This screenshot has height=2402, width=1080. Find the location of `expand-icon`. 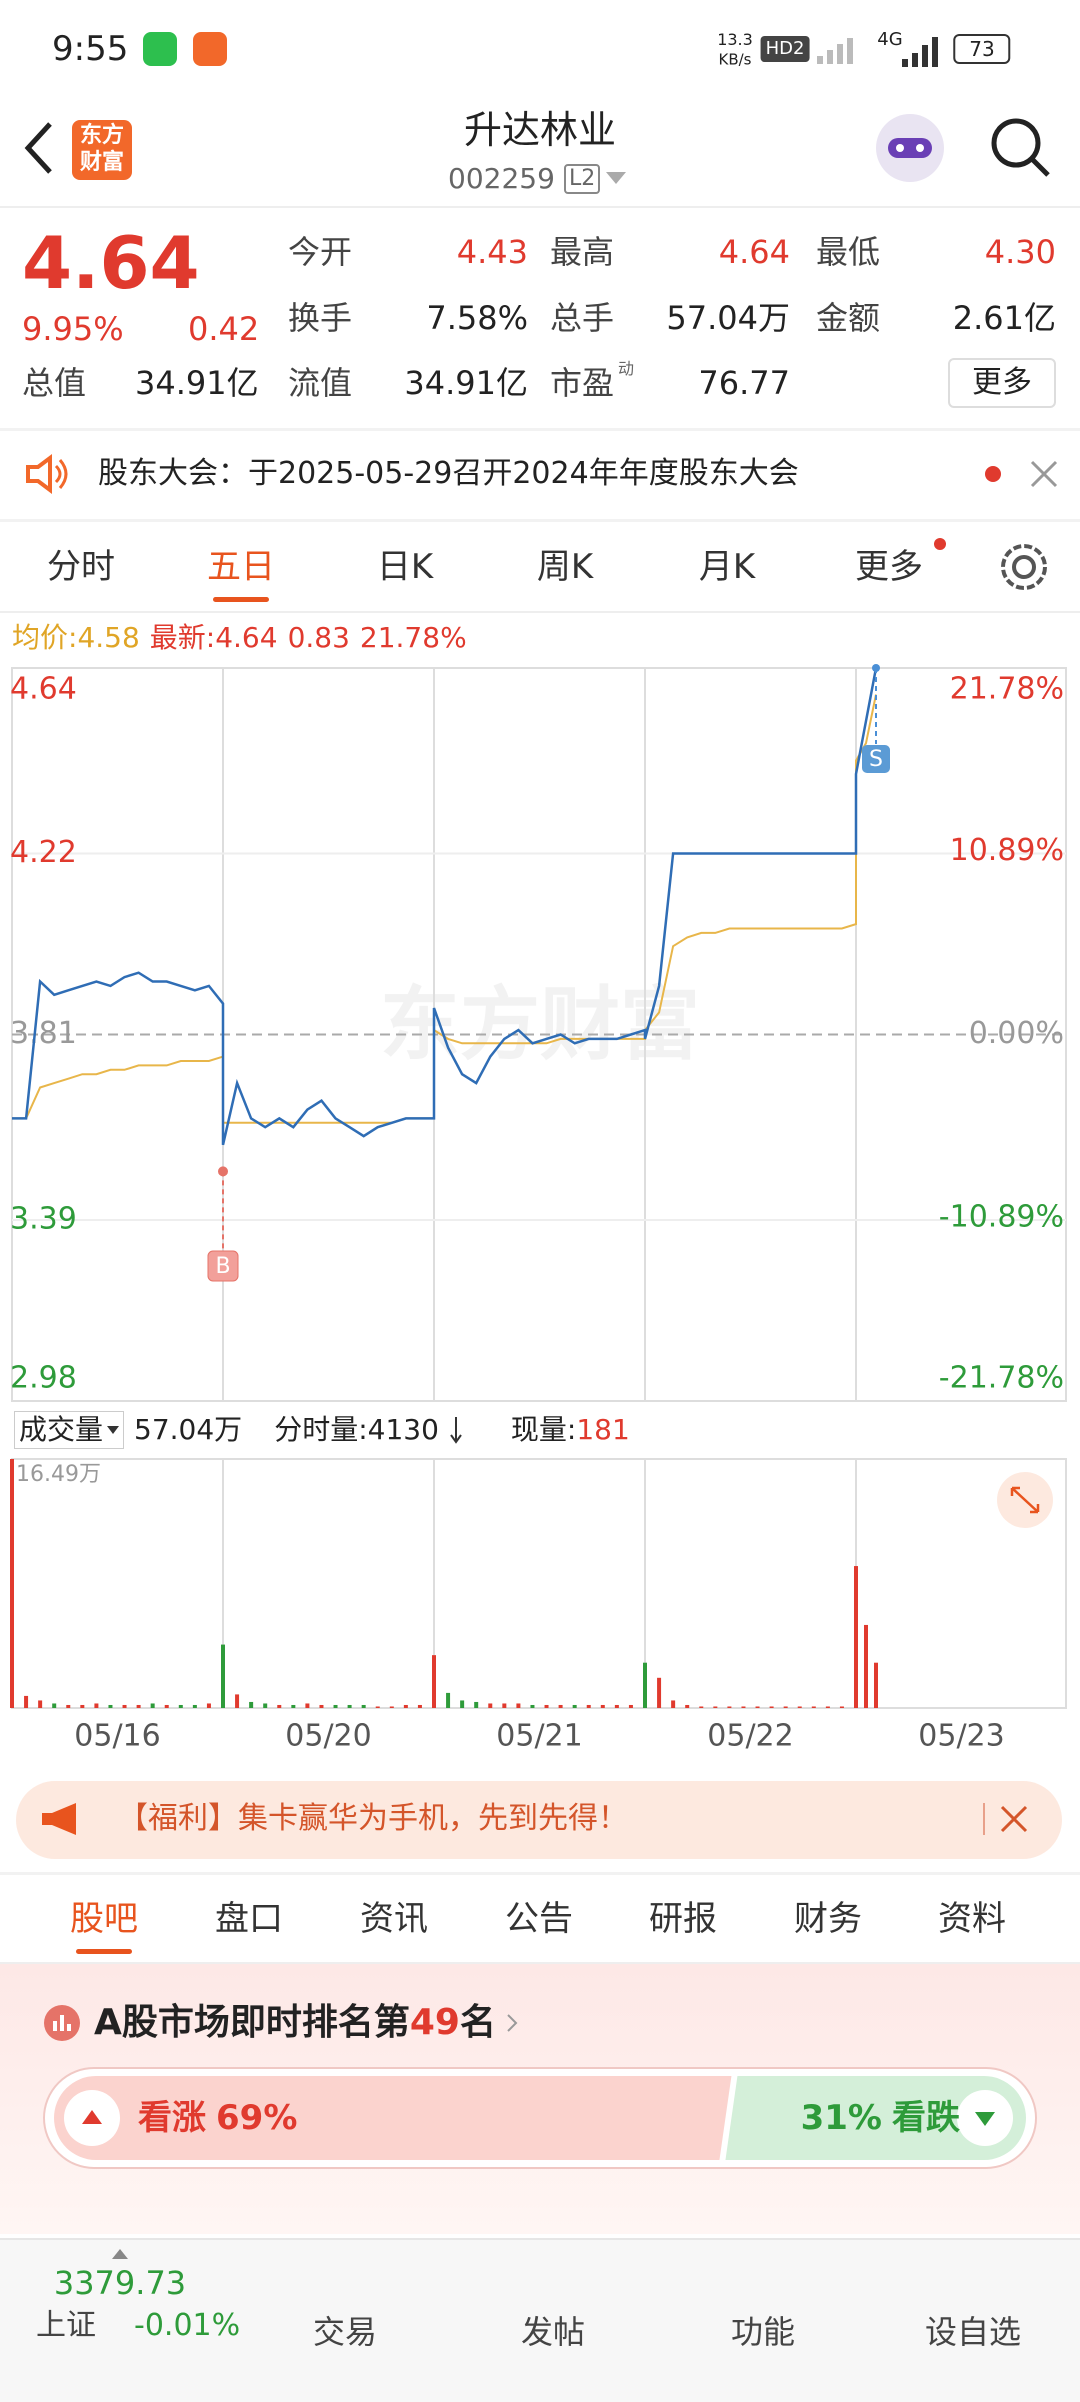

expand-icon is located at coordinates (1025, 1500).